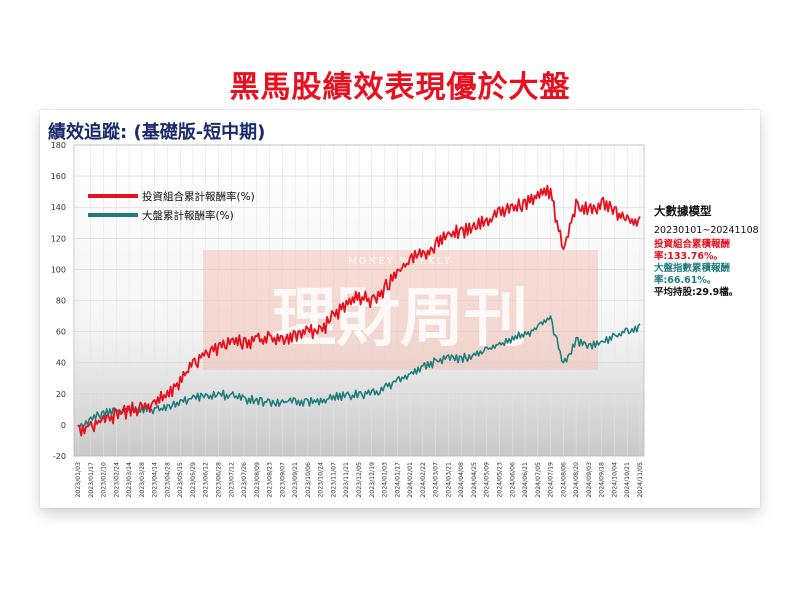  I want to click on watermark: MONEY WEEKLY 理財周刊, so click(400, 310).